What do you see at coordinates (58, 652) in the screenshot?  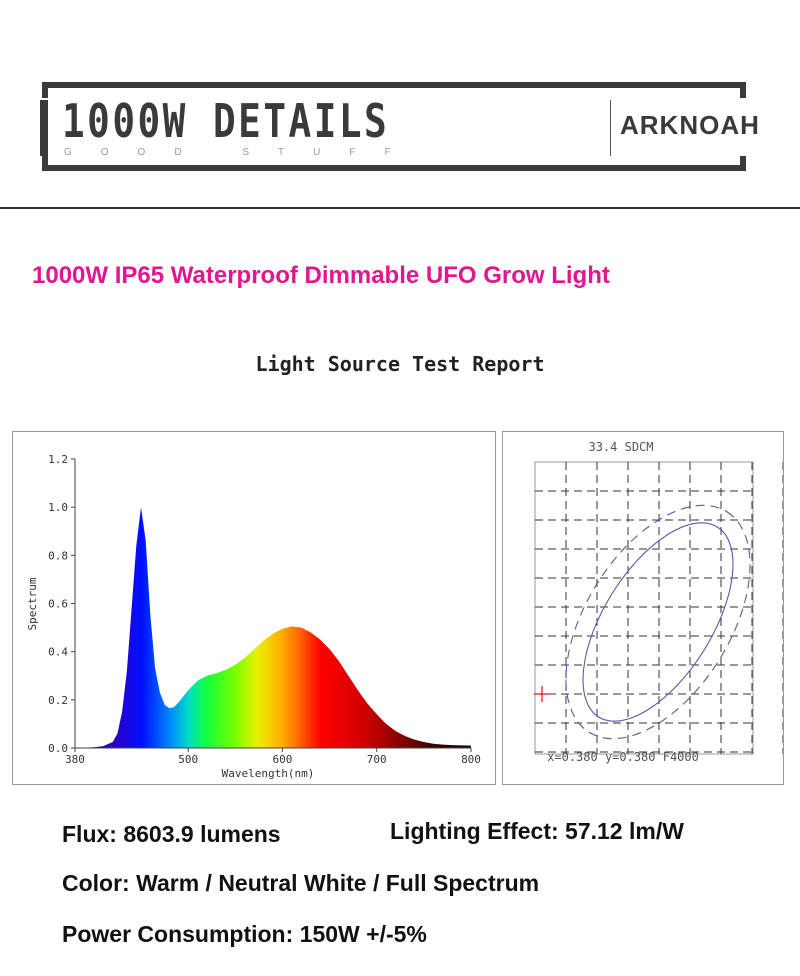 I see `y-tick-label: 0.4` at bounding box center [58, 652].